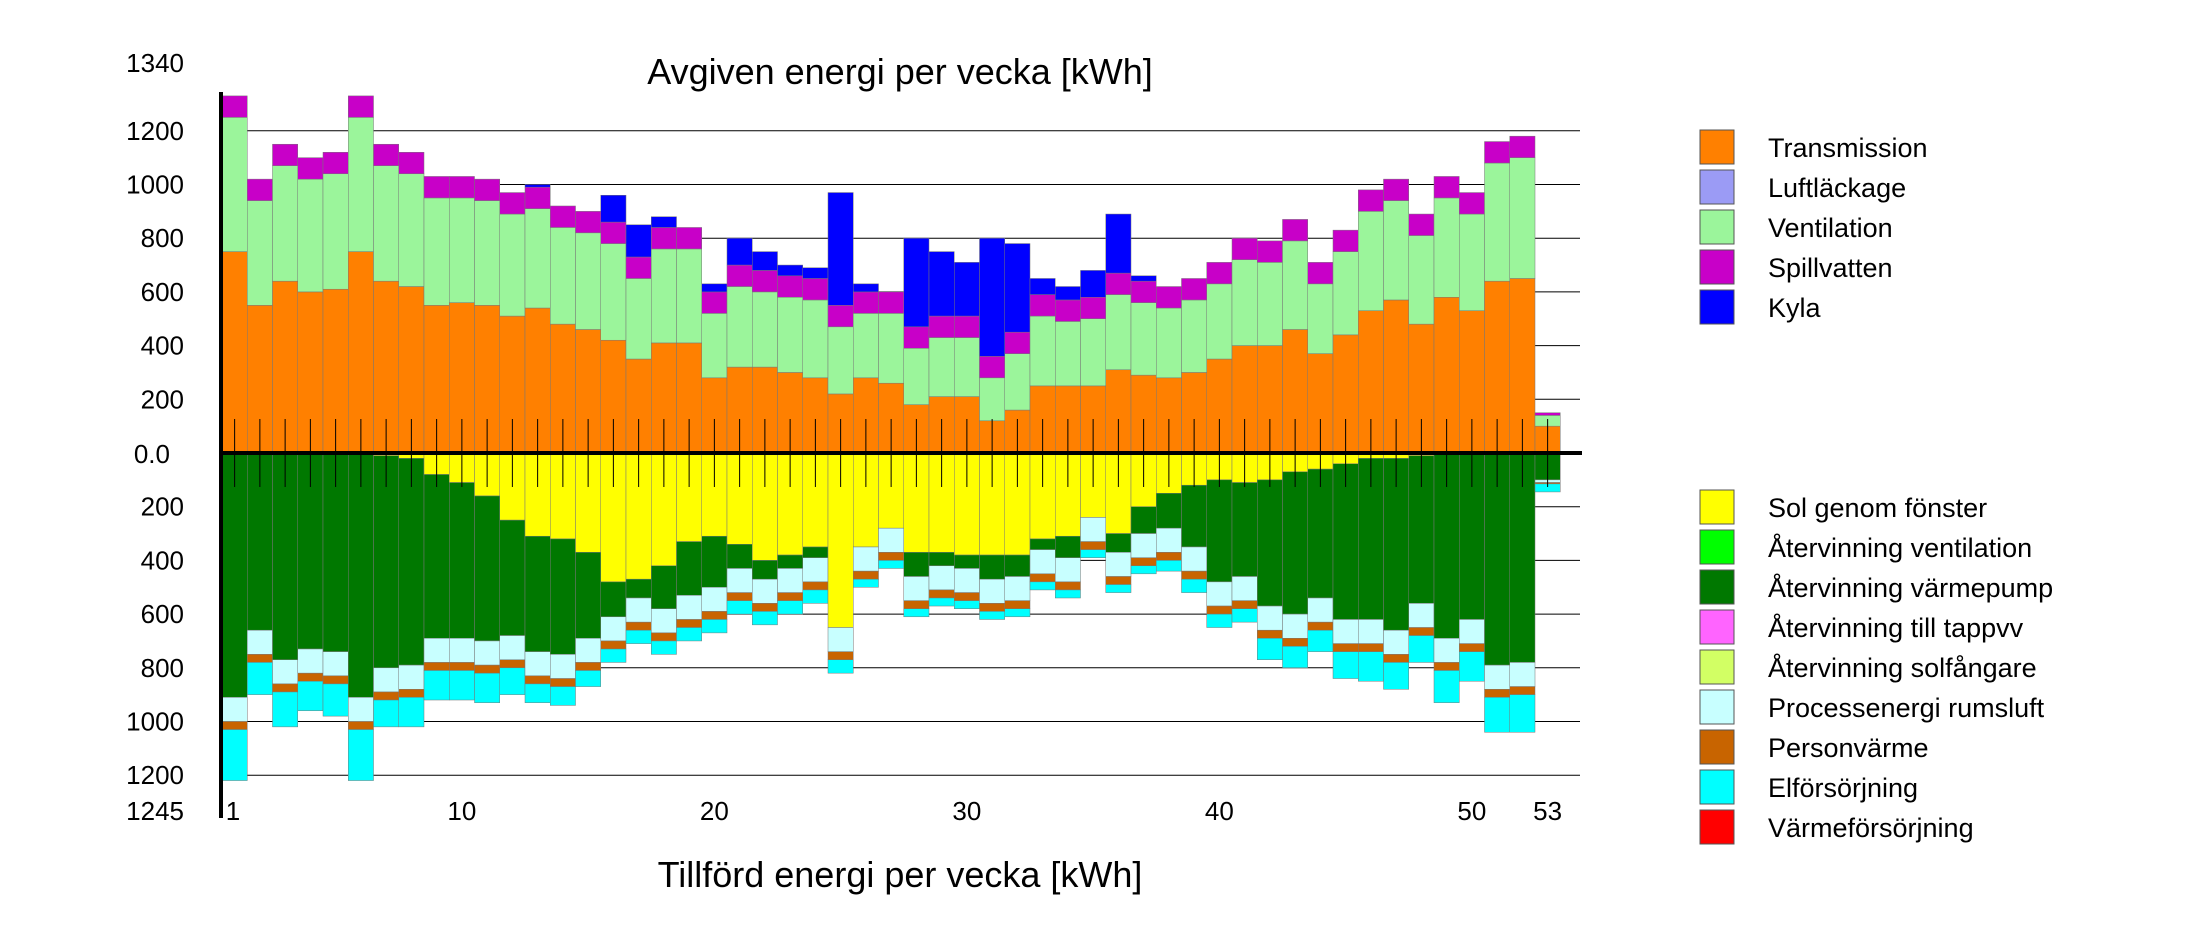 The width and height of the screenshot is (2185, 932). What do you see at coordinates (1900, 547) in the screenshot?
I see `legend-label: Återvinning ventilation` at bounding box center [1900, 547].